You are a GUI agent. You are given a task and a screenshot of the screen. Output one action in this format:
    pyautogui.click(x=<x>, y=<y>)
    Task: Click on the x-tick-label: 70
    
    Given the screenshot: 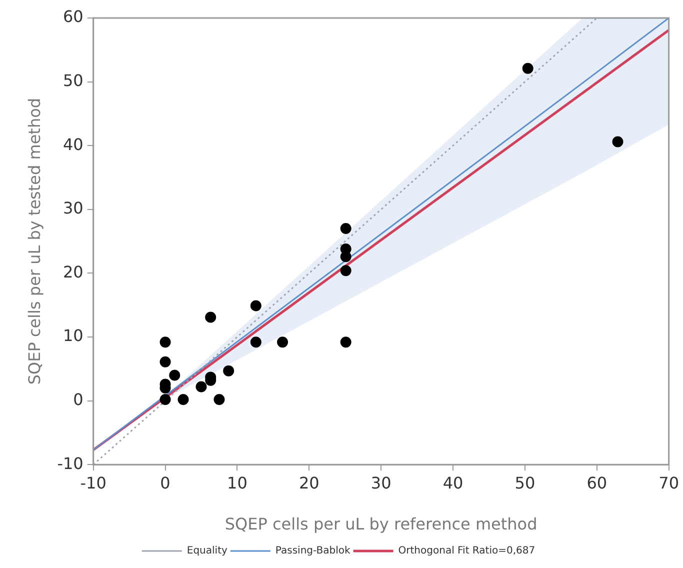 What is the action you would take?
    pyautogui.click(x=668, y=482)
    